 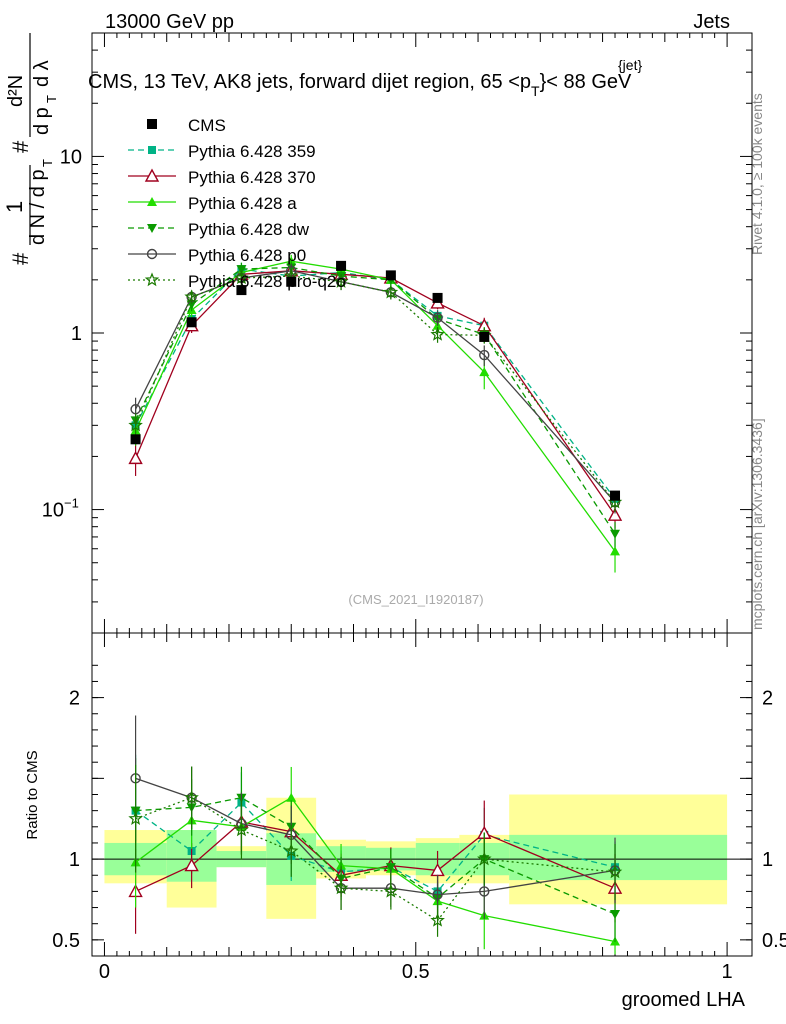 What do you see at coordinates (47, 163) in the screenshot?
I see `ylabel-frac1-den-sub: T` at bounding box center [47, 163].